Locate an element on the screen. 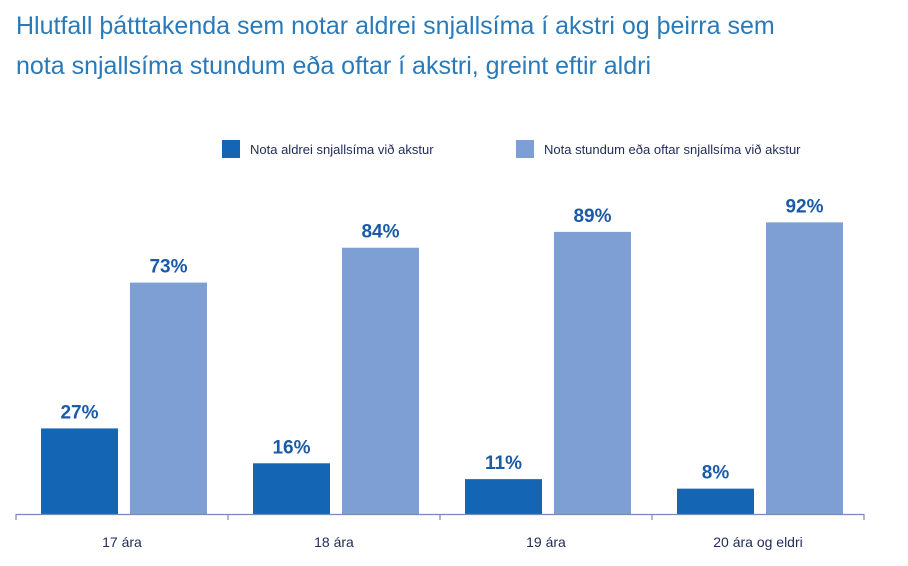  data-label-sometimes-3: 92% is located at coordinates (804, 206).